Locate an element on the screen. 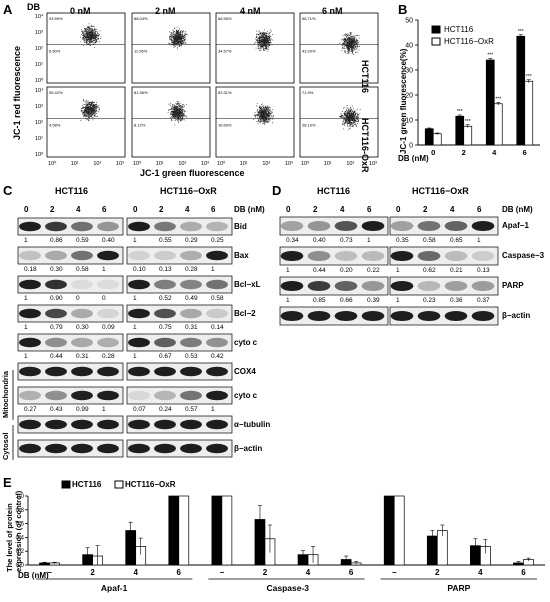 This screenshot has width=550, height=602. panel-a-xlabel: JC-1 green fluorescence is located at coordinates (192, 173).